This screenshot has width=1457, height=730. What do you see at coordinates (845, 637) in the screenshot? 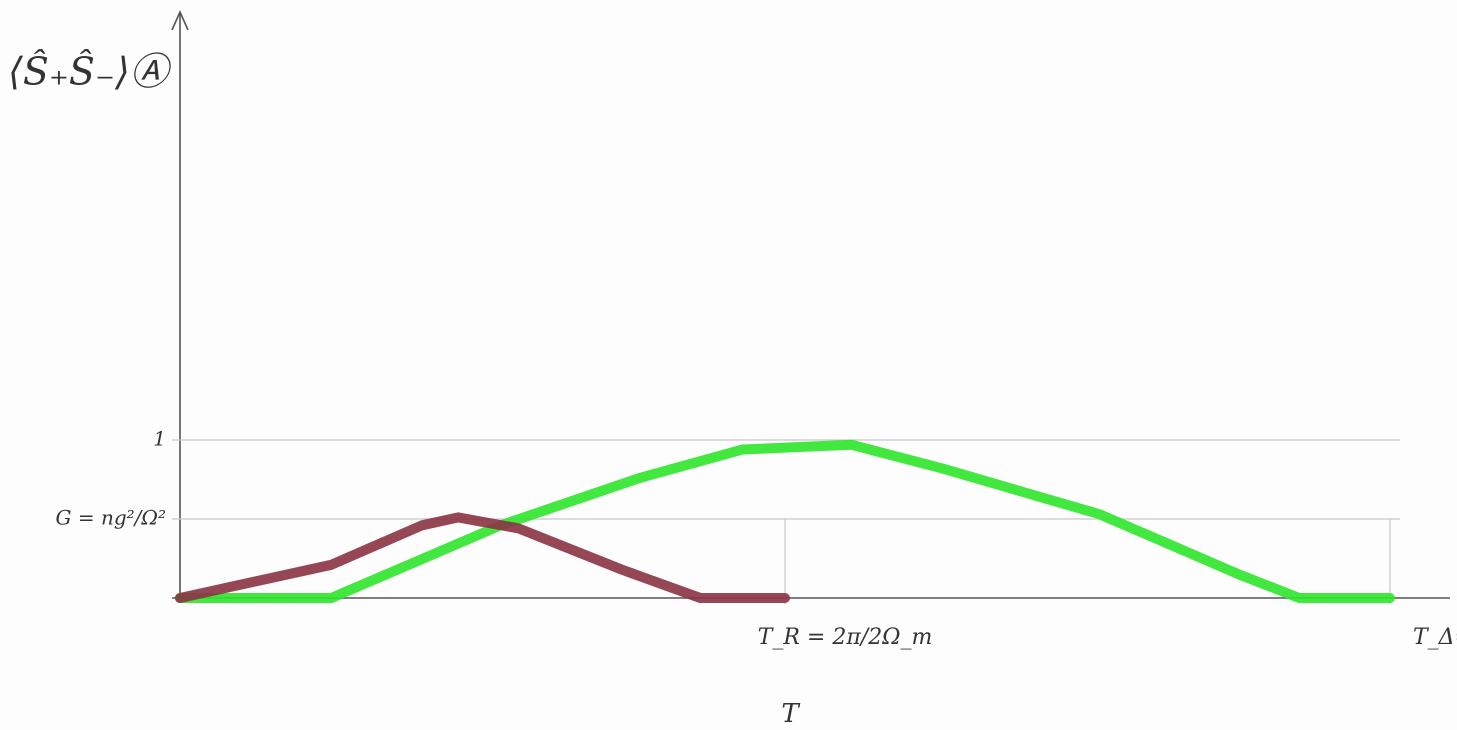
I see `x-tick-label: T_R = 2π/2Ω_m` at bounding box center [845, 637].